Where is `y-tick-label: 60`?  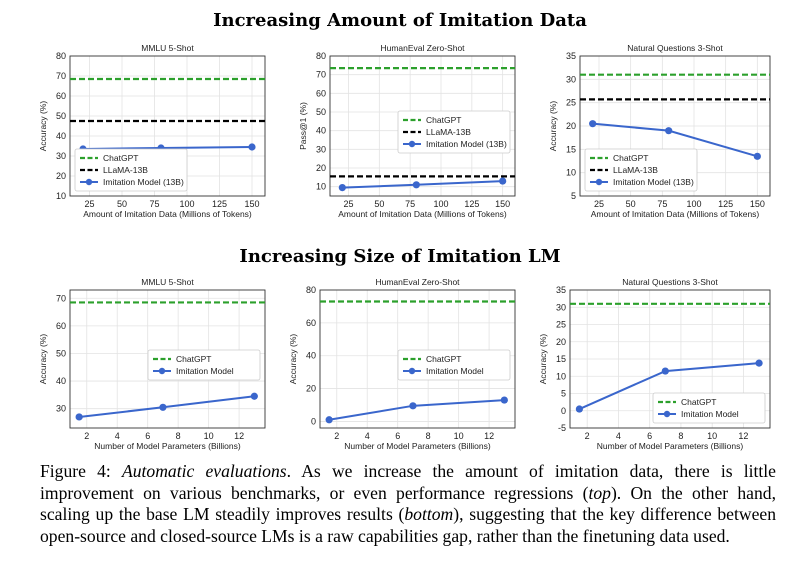
y-tick-label: 60 is located at coordinates (61, 96).